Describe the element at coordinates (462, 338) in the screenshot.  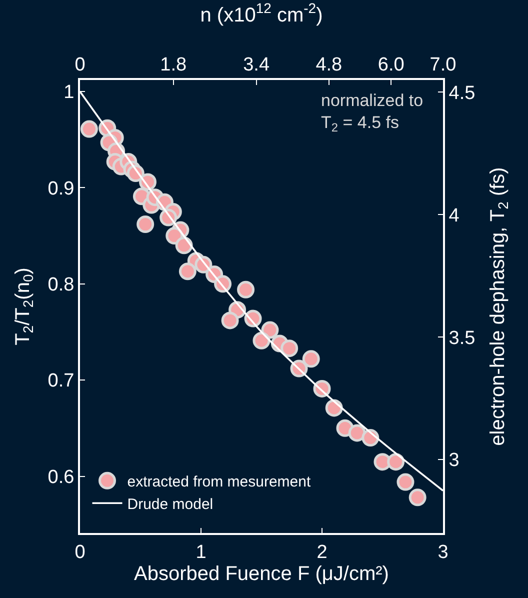
I see `y2-tick-label: 3.5` at that location.